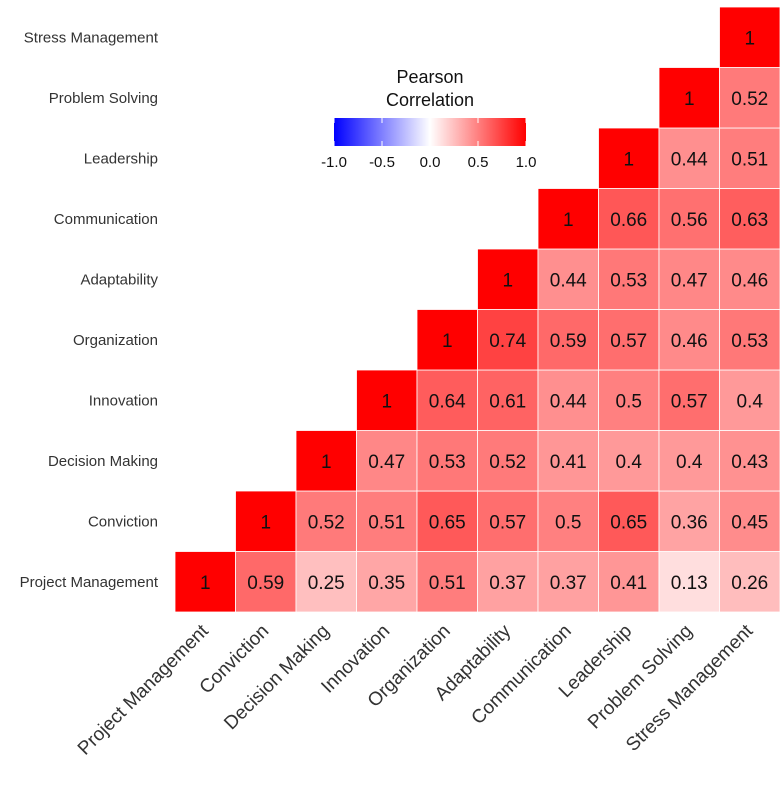 This screenshot has height=787, width=780. I want to click on heatmap-cell-stress-management-stress-management, so click(749, 37).